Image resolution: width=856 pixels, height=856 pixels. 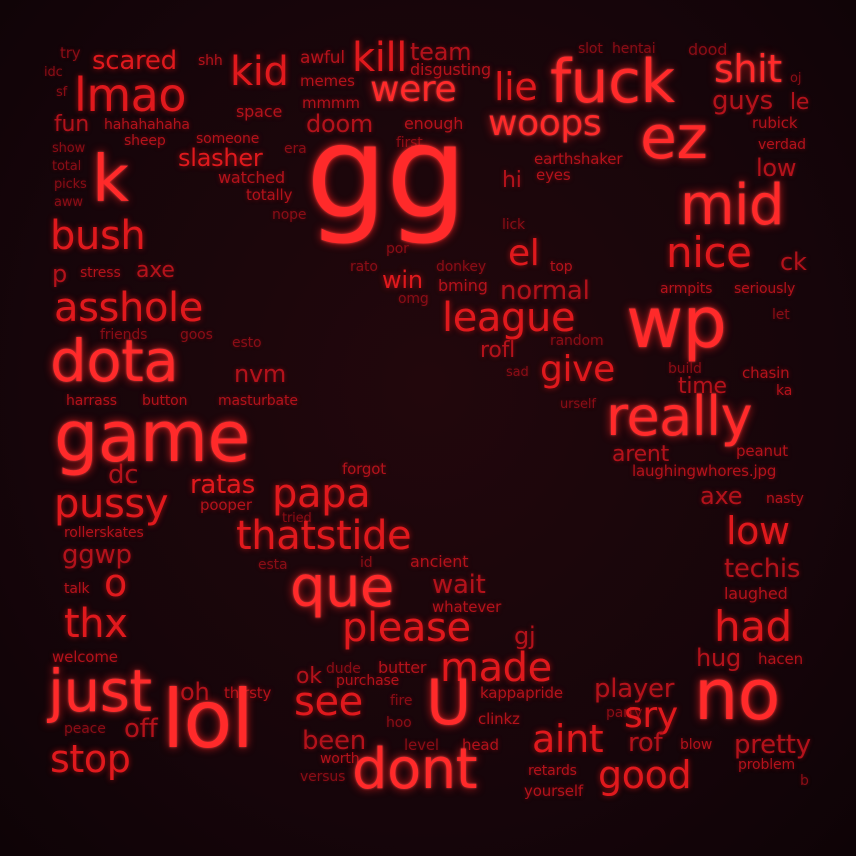 I want to click on cloud-word: aint, so click(x=568, y=739).